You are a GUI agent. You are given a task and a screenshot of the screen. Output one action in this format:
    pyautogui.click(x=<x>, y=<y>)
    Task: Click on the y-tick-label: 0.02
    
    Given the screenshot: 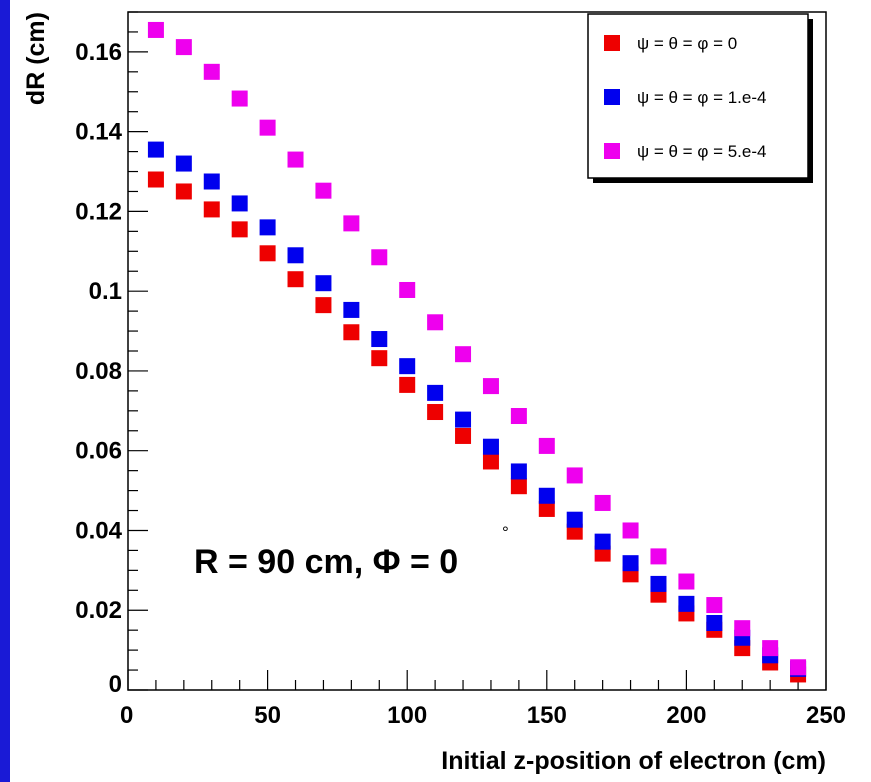 What is the action you would take?
    pyautogui.click(x=98, y=610)
    